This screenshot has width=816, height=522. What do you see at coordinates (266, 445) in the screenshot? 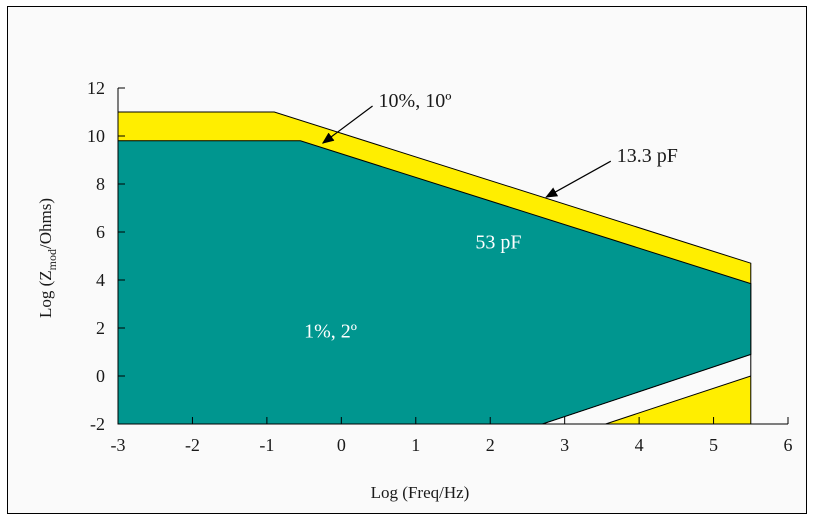
I see `x-tick-label: -1` at bounding box center [266, 445].